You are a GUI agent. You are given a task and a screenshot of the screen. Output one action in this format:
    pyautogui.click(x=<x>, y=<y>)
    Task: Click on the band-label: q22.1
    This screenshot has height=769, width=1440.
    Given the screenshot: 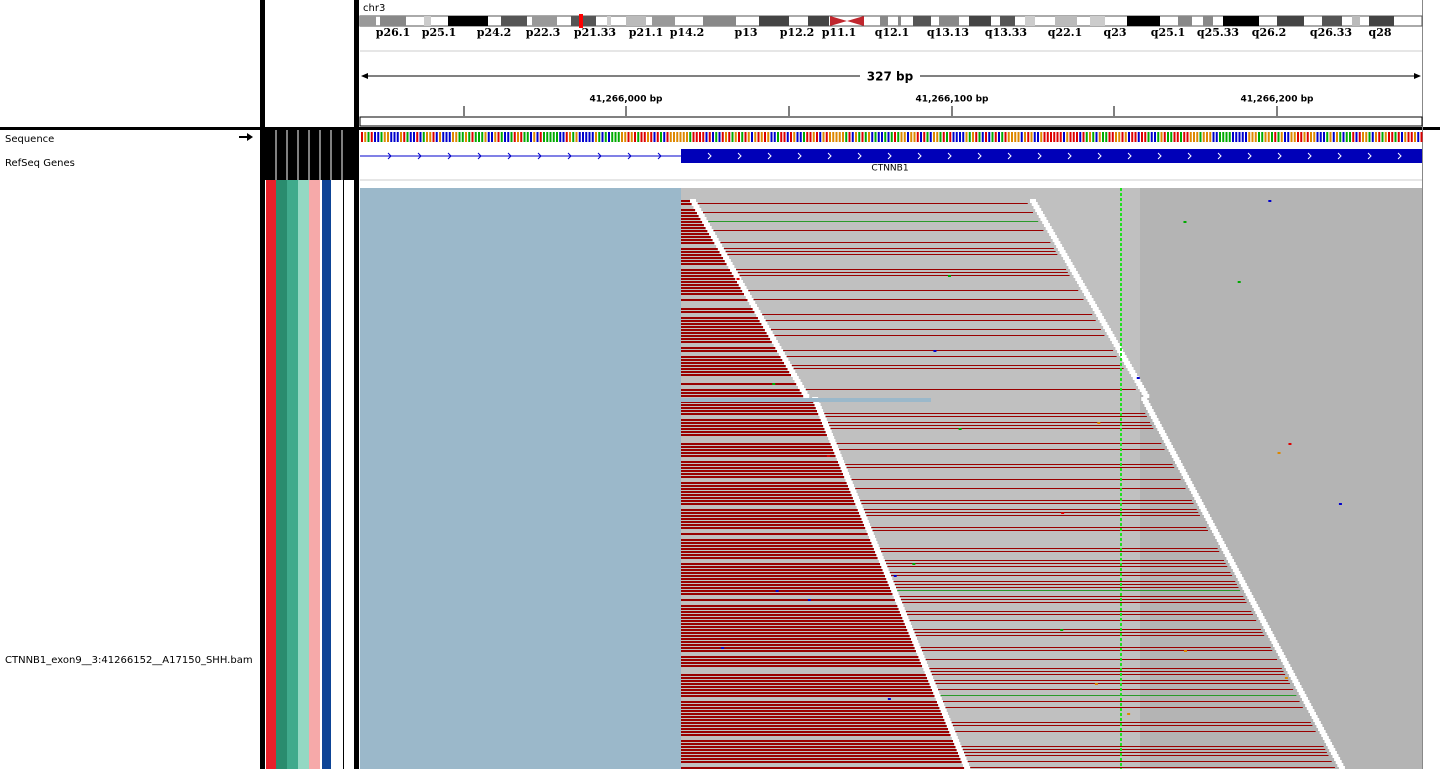 What is the action you would take?
    pyautogui.click(x=1065, y=32)
    